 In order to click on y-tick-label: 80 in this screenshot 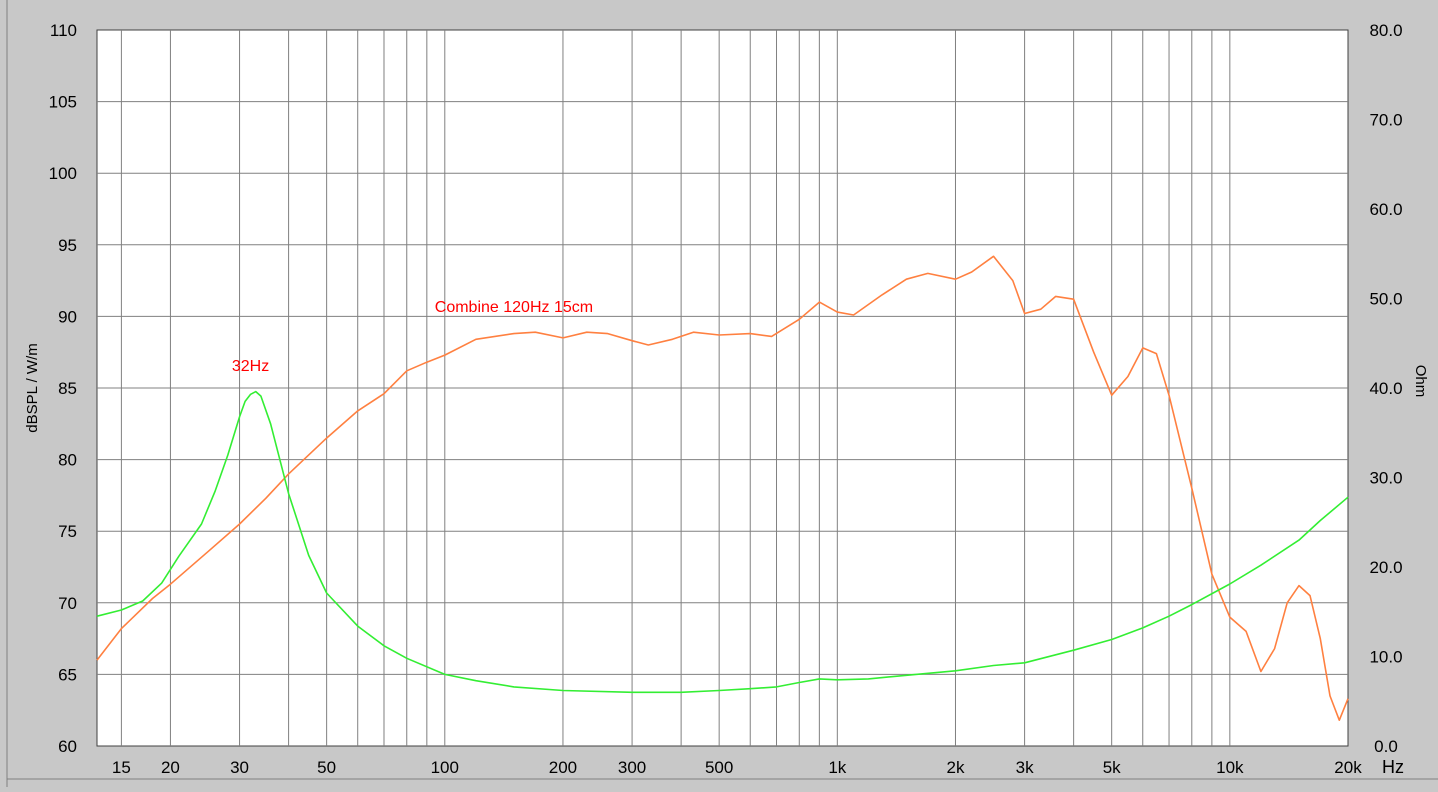, I will do `click(67, 460)`.